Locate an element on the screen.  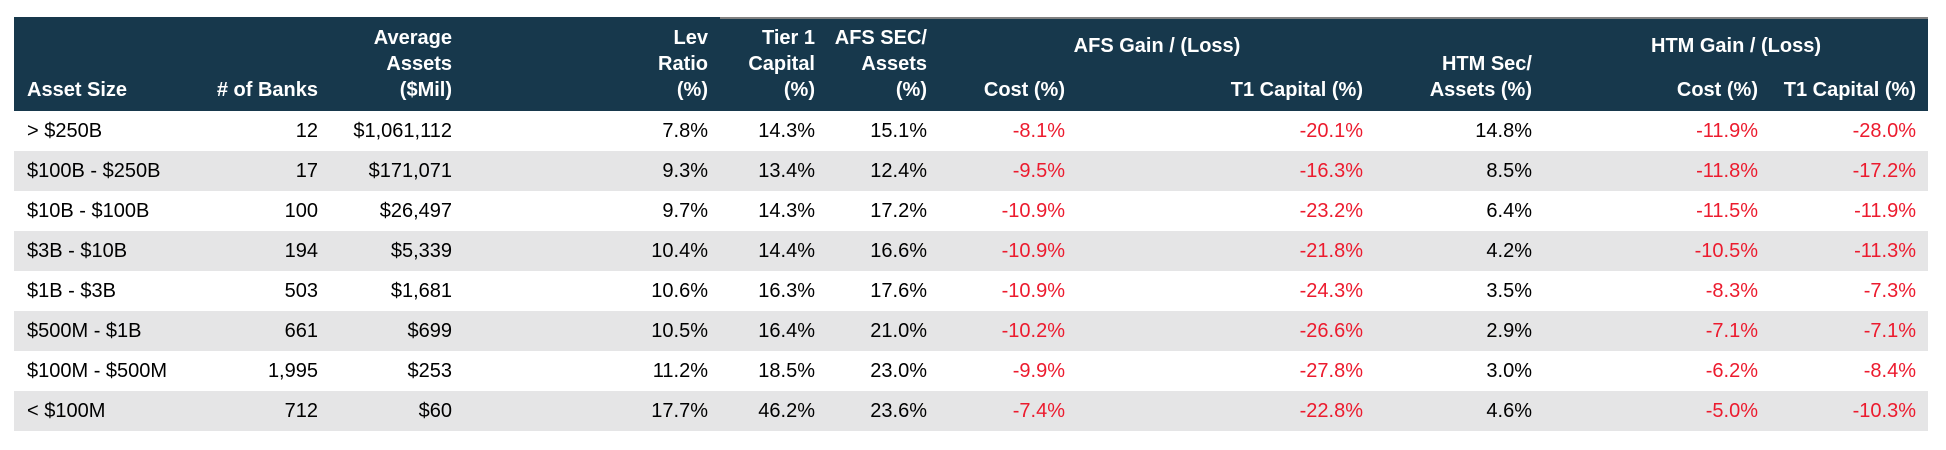
cell: 11.2% is located at coordinates (680, 370).